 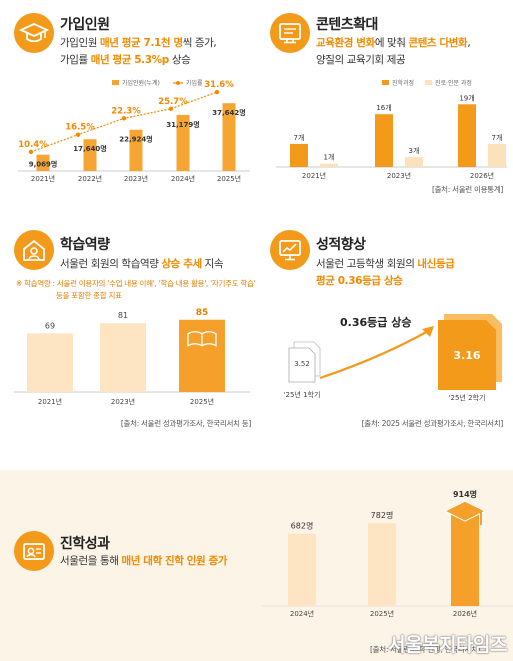 What do you see at coordinates (299, 137) in the screenshot?
I see `bar-label-a: 7개` at bounding box center [299, 137].